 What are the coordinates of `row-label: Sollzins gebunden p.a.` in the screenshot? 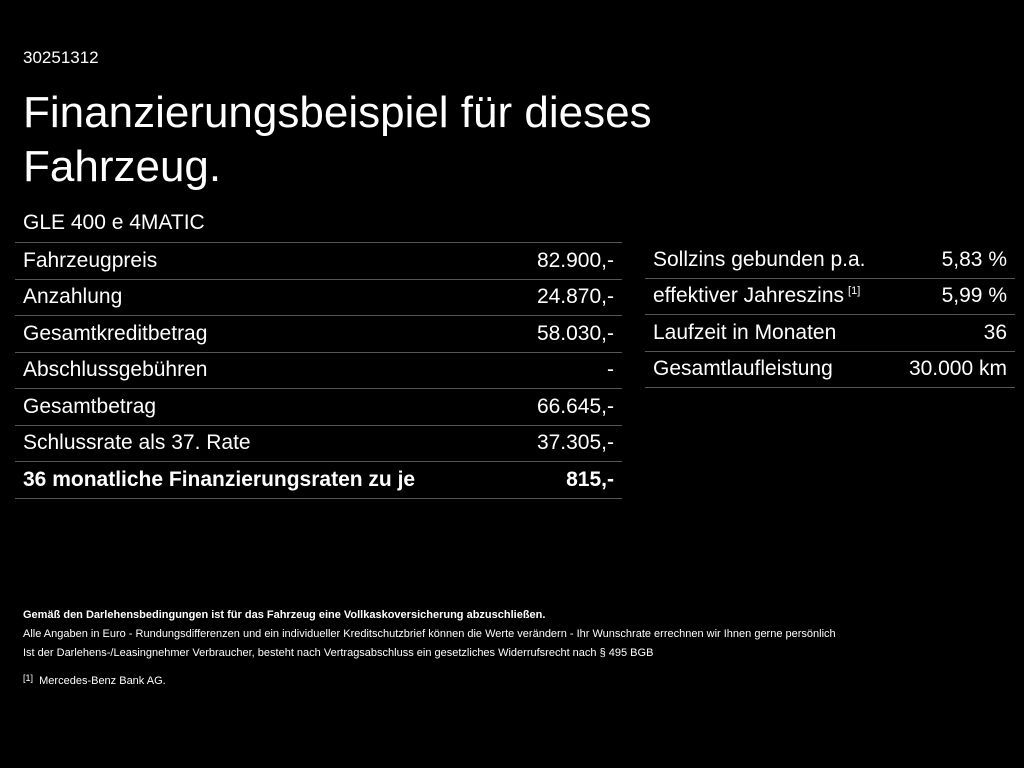 It's located at (759, 260).